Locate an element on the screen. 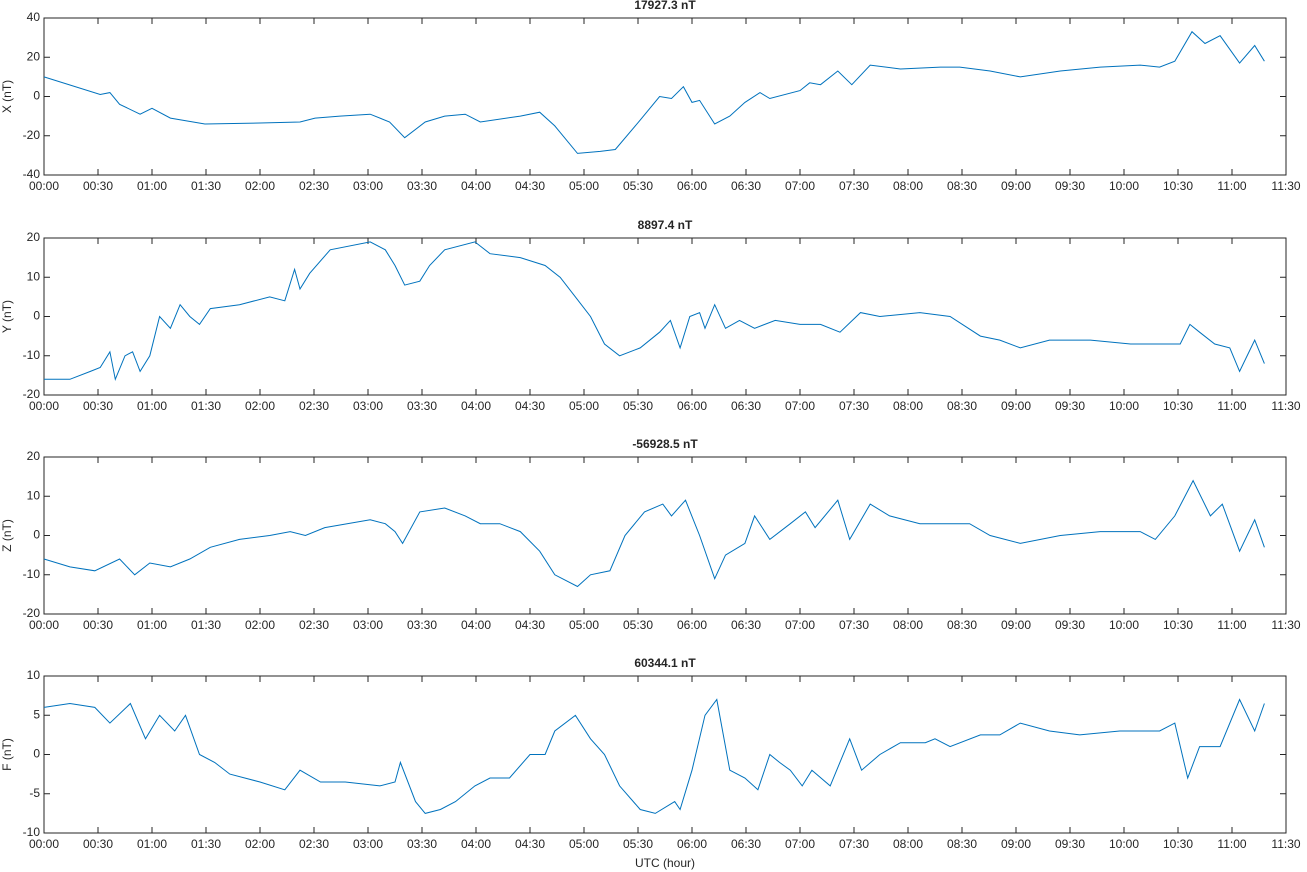 Image resolution: width=1307 pixels, height=872 pixels. y-axis-label: Z (nT) is located at coordinates (7, 535).